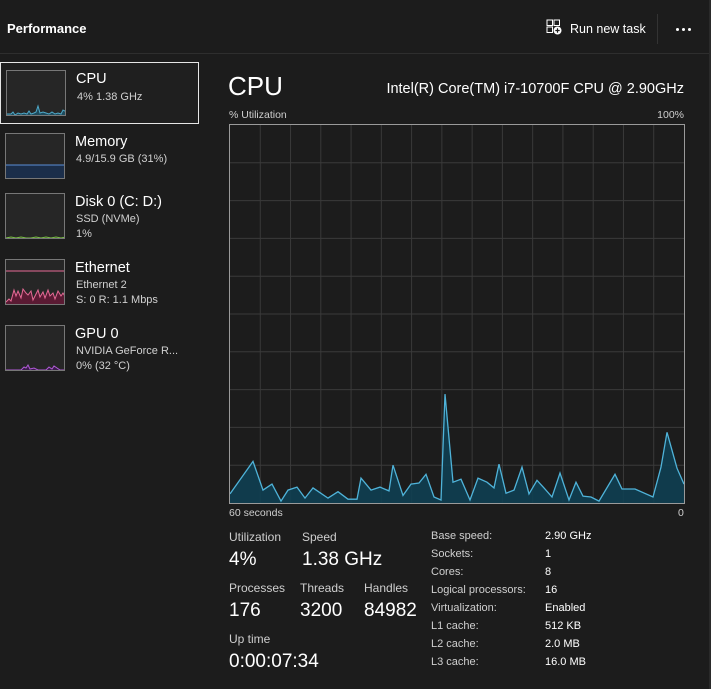 This screenshot has height=689, width=711. What do you see at coordinates (122, 159) in the screenshot?
I see `sidebar-item-detail: 4.9/15.9 GB (31%)` at bounding box center [122, 159].